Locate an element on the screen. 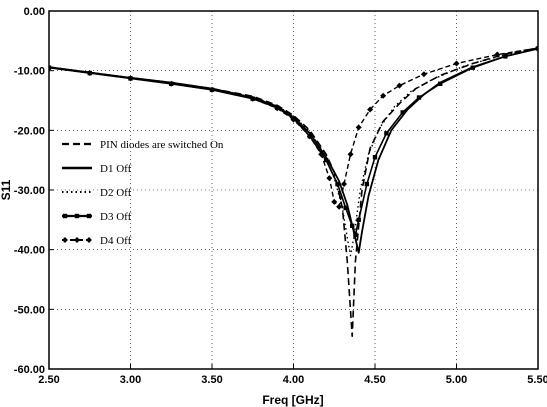 The image size is (547, 407). legend-label-5: D4 Off is located at coordinates (116, 241).